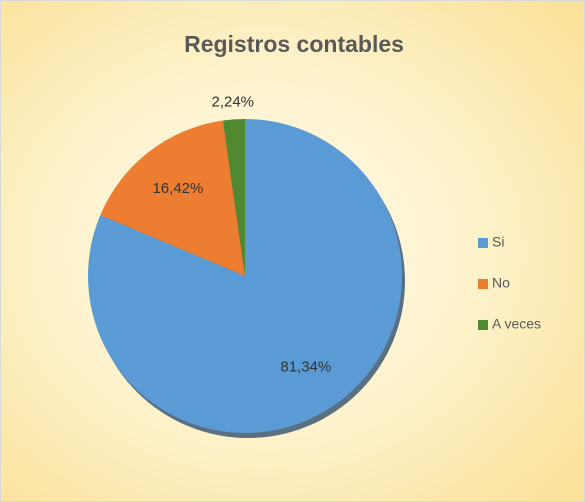 Image resolution: width=585 pixels, height=502 pixels. I want to click on legend-label: No, so click(501, 283).